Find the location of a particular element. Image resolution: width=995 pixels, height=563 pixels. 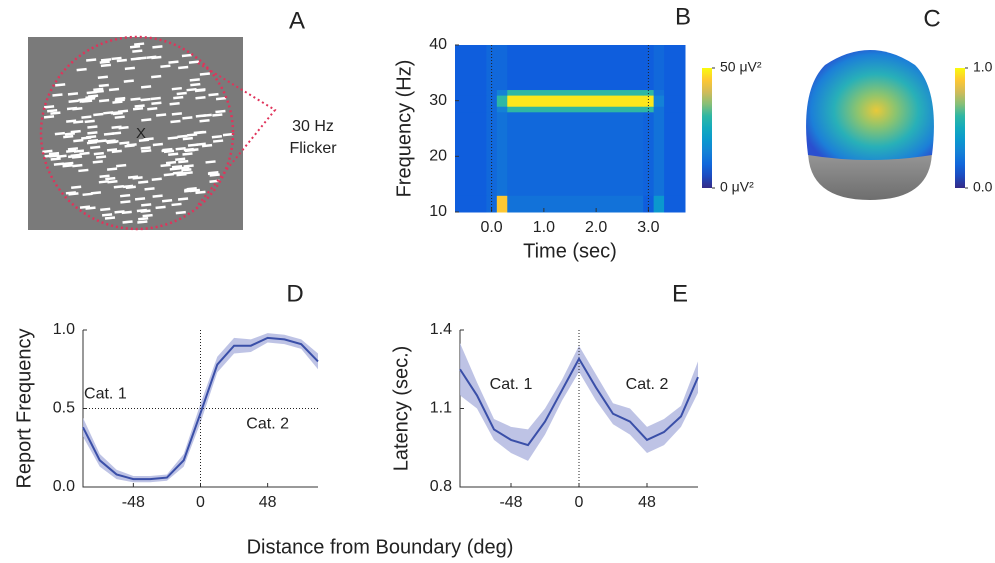

annotation: Cat. 1 is located at coordinates (511, 384).